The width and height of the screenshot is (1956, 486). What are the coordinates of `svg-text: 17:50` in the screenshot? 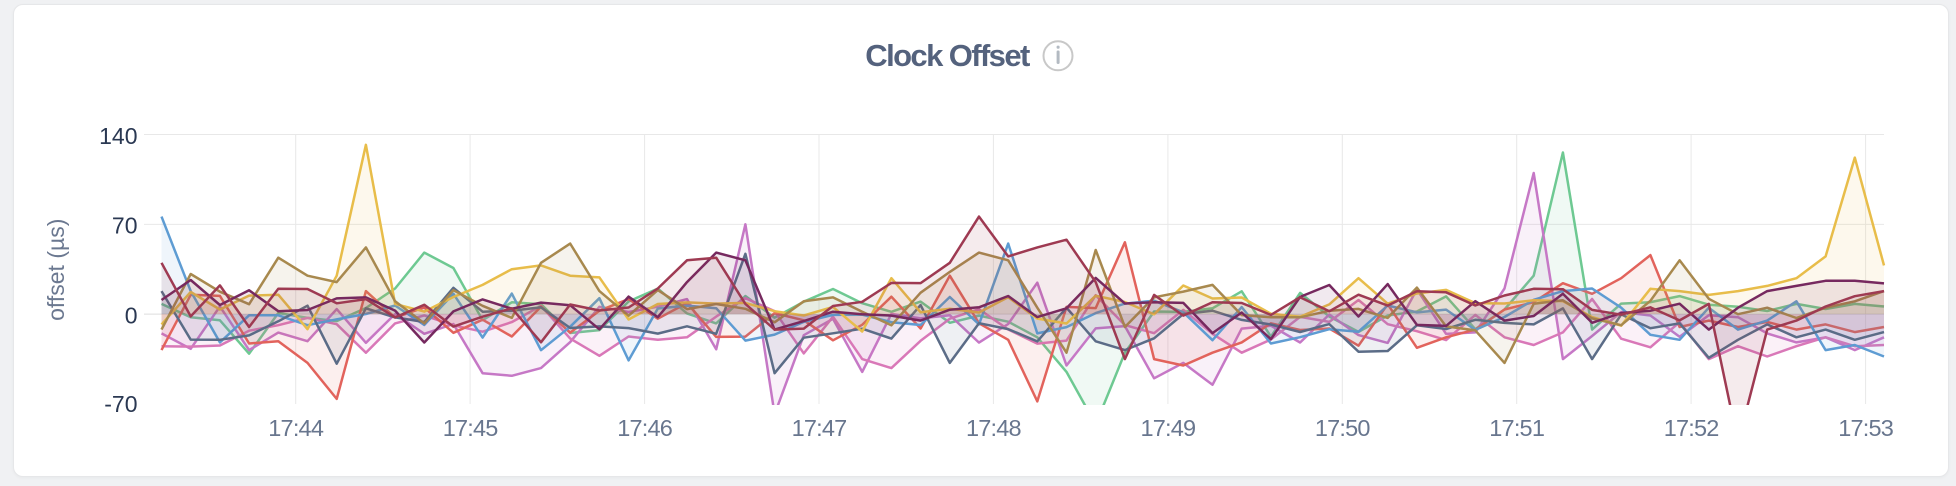 It's located at (1343, 428).